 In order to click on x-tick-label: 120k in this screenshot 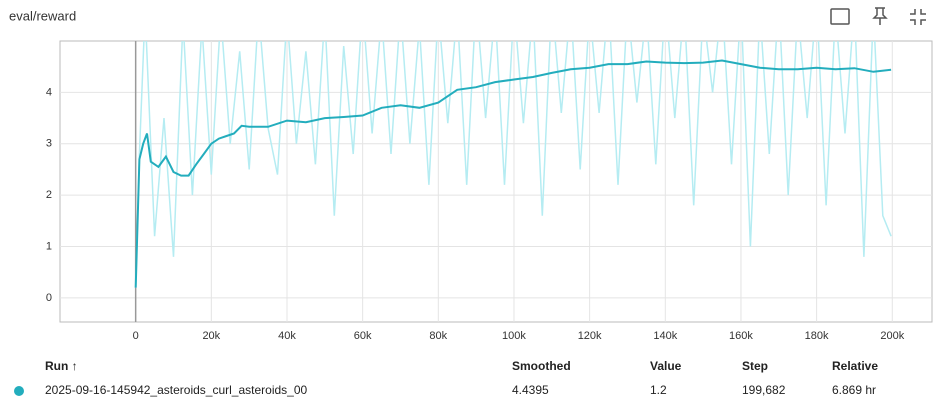, I will do `click(590, 336)`.